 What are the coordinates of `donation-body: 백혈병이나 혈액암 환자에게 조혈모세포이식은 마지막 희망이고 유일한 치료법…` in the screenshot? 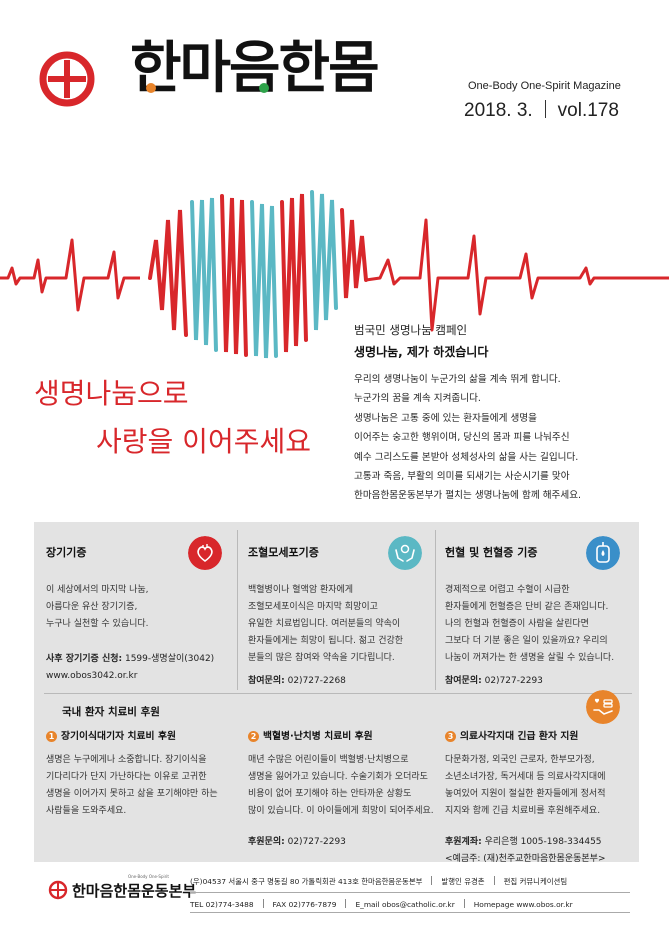 It's located at (343, 624).